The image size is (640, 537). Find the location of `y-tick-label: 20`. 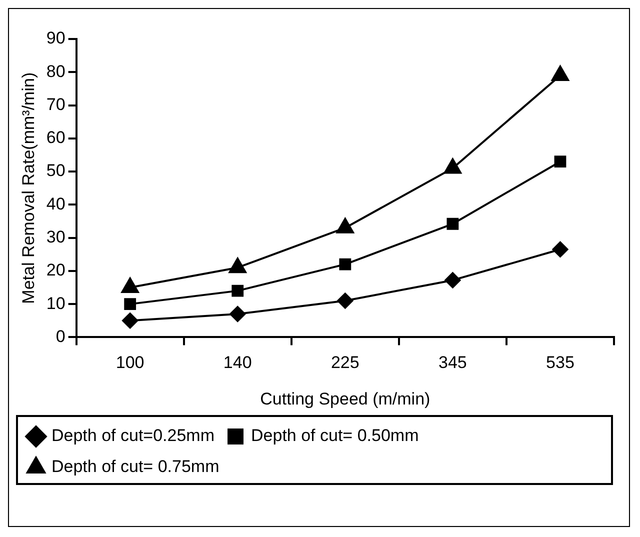

y-tick-label: 20 is located at coordinates (56, 270).